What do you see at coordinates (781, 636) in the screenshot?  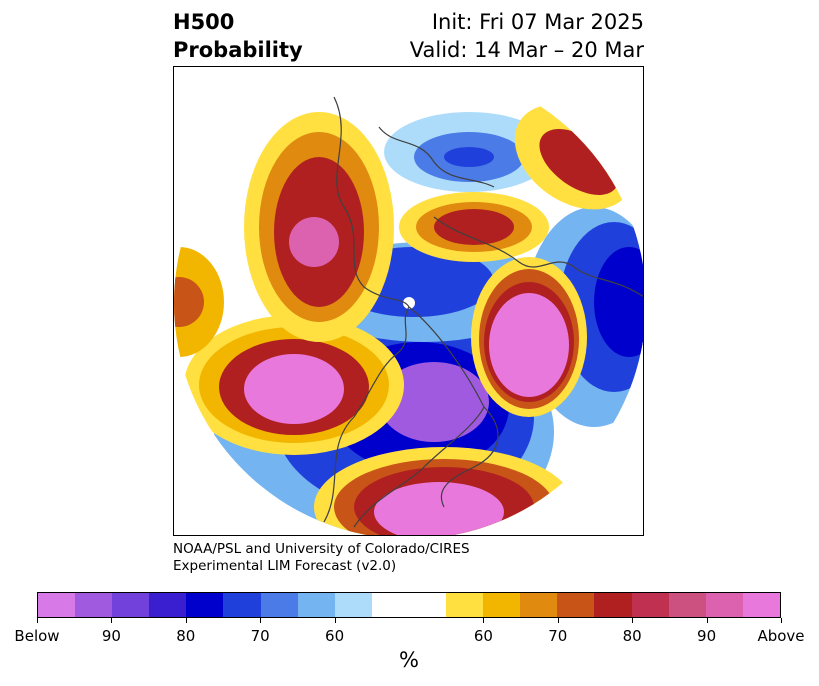 I see `colorbar-tick-label: Above` at bounding box center [781, 636].